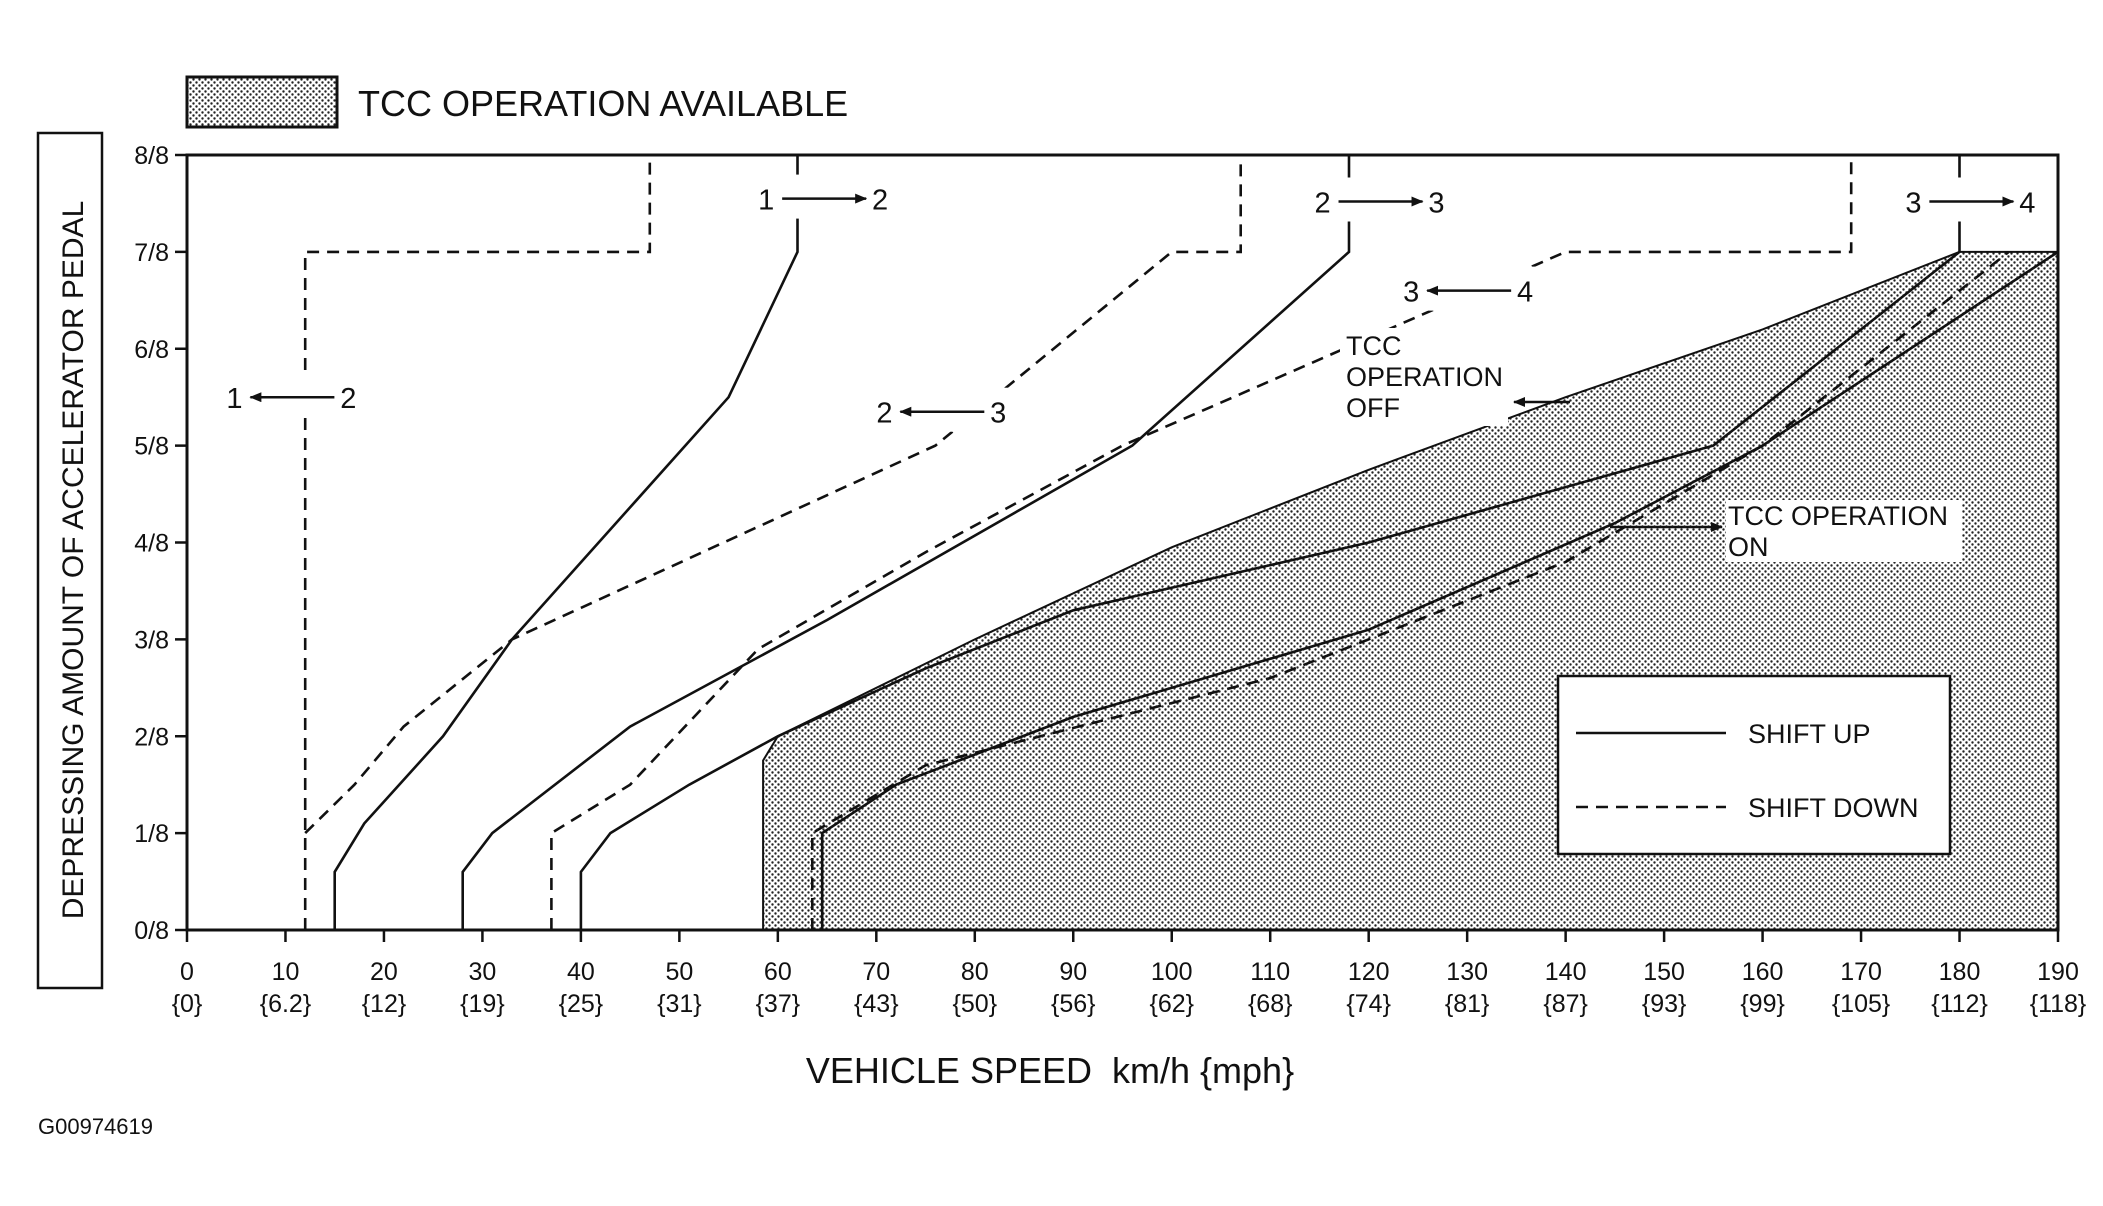  I want to click on x-tick-label-mph: {6.2}, so click(285, 1004).